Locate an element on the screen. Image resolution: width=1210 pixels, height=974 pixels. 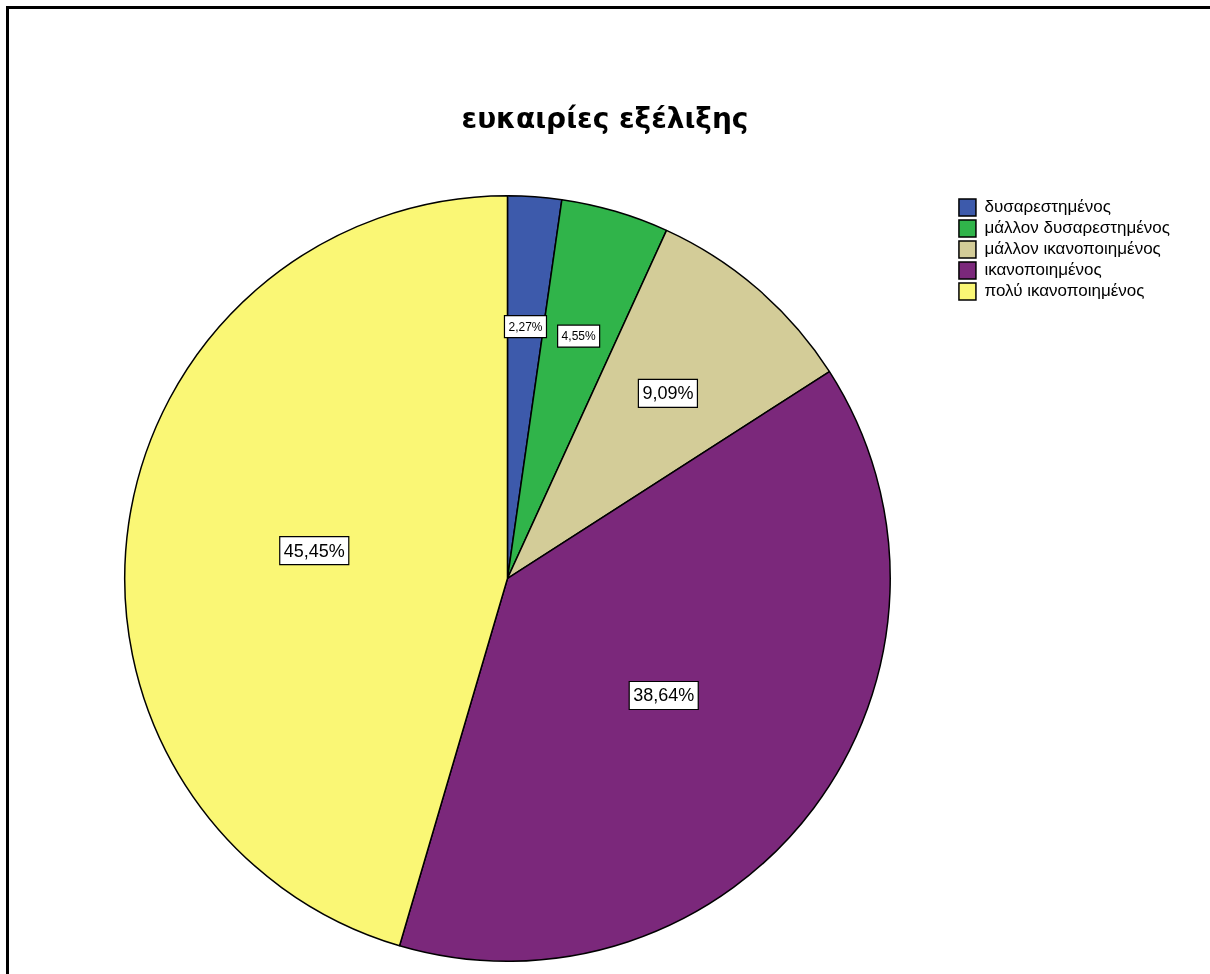
data-label: 38,64% is located at coordinates (664, 695).